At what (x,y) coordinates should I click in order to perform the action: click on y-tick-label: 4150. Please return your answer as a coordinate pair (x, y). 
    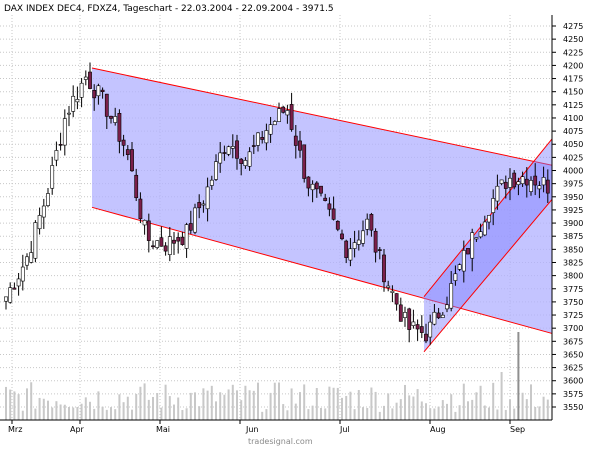
    Looking at the image, I should click on (573, 92).